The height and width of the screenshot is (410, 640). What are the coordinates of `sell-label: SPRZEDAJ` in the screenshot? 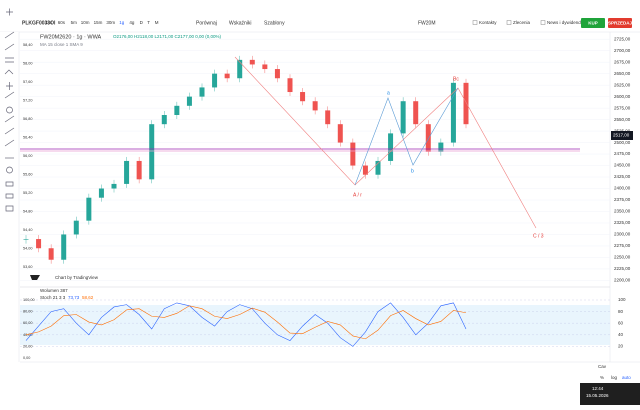 It's located at (620, 23).